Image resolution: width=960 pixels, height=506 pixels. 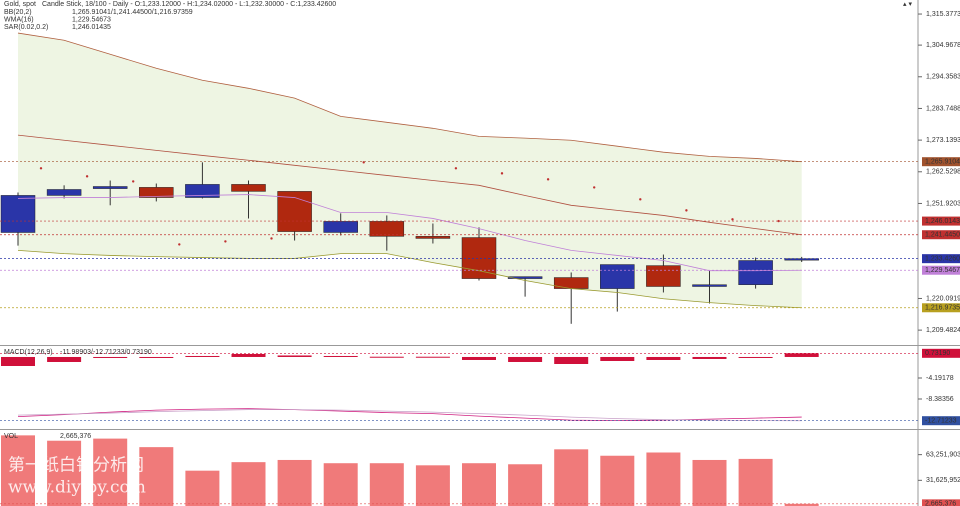 I want to click on y-tick-label: 31,625,952, so click(x=943, y=480).